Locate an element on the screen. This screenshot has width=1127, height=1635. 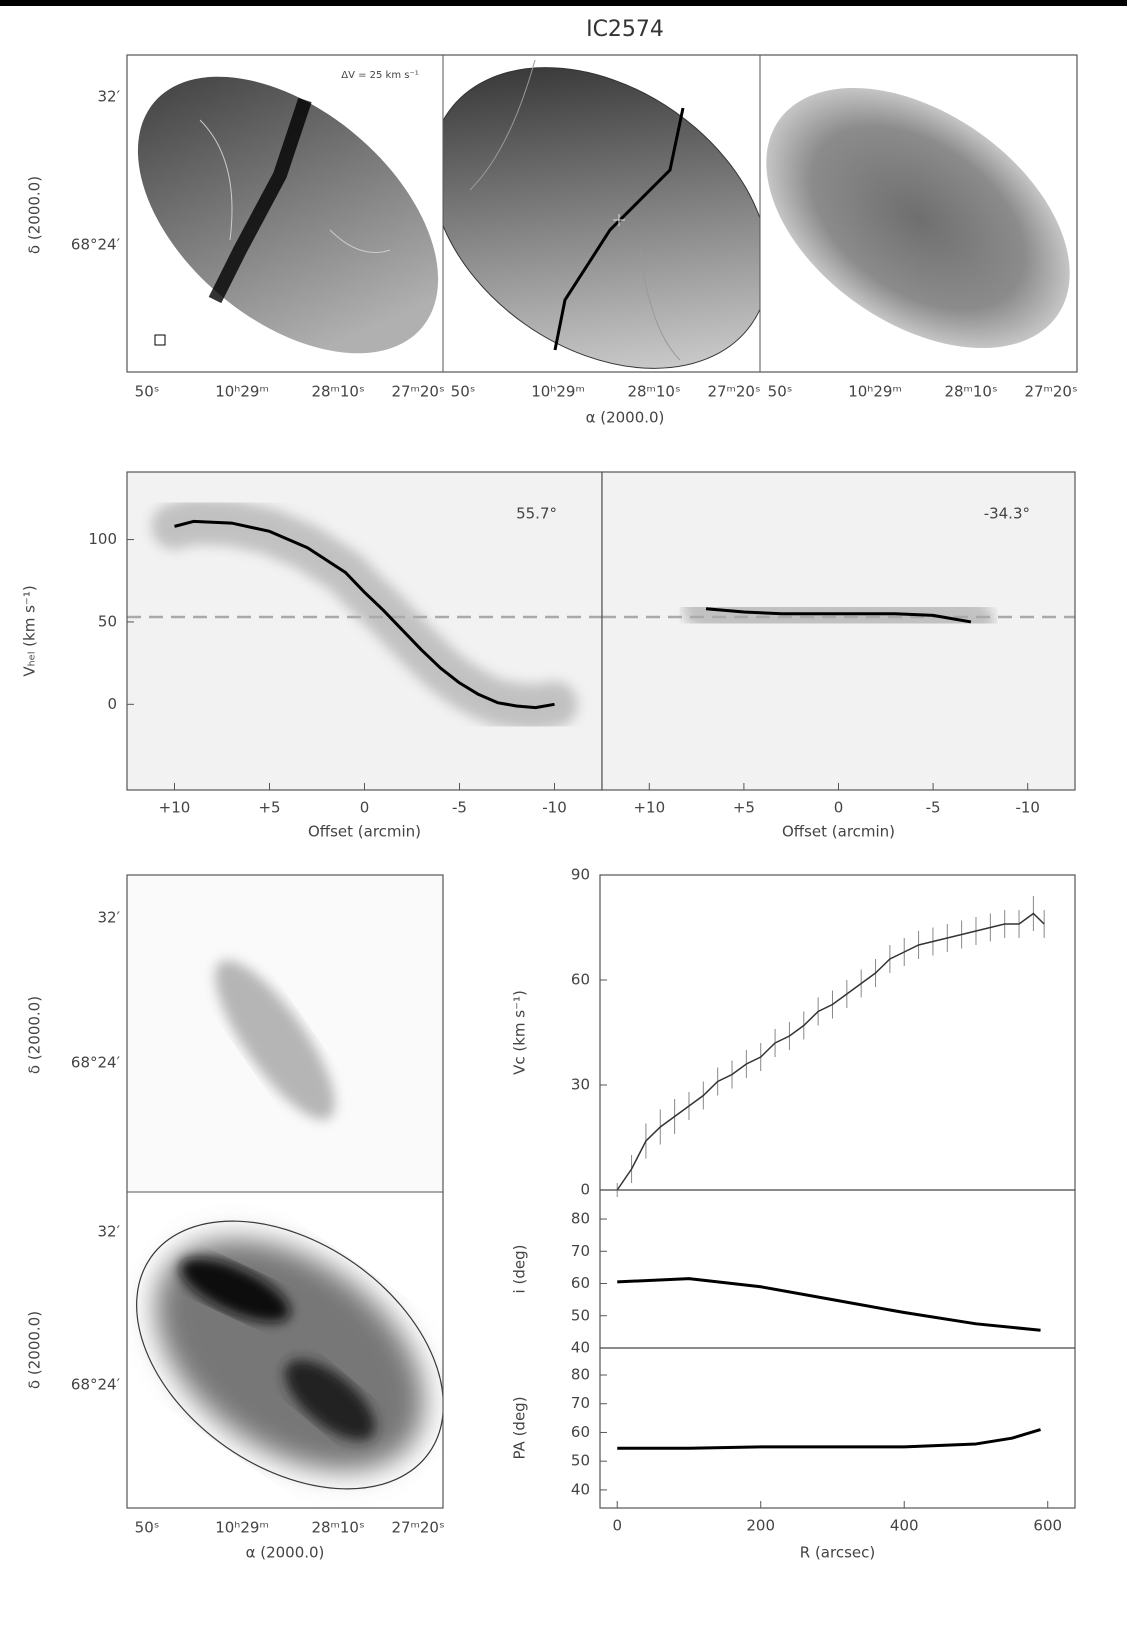
annotation: -34.3° is located at coordinates (1007, 514).